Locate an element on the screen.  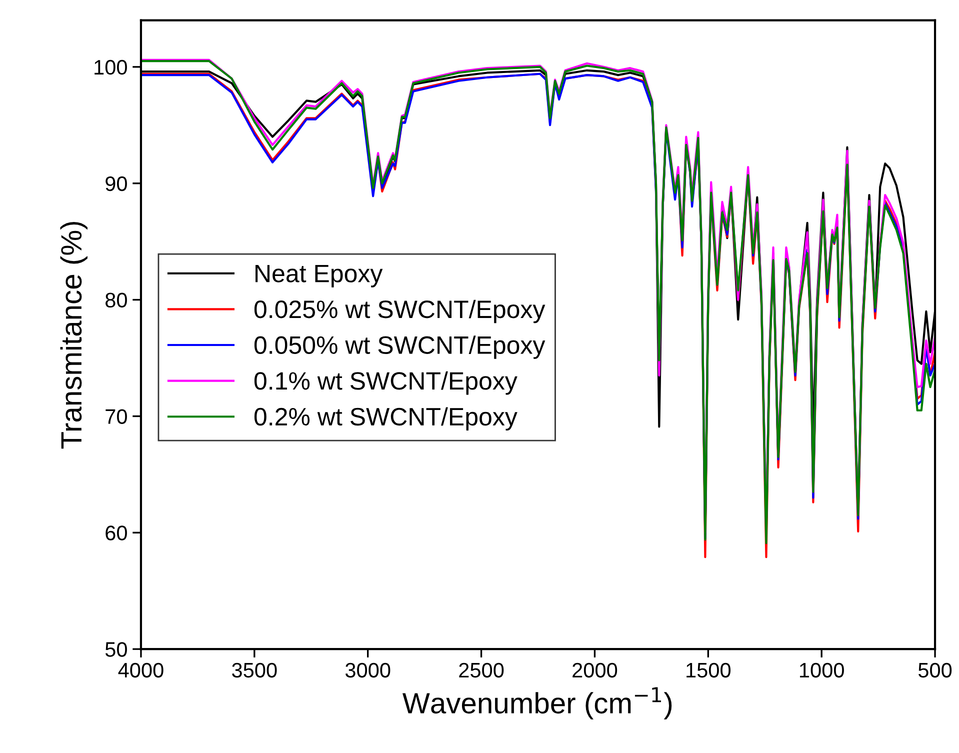
x-tick-label: 500 is located at coordinates (935, 670).